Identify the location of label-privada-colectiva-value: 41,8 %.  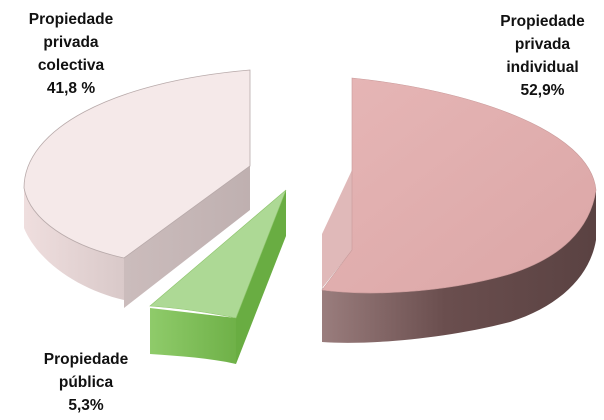
(71, 88).